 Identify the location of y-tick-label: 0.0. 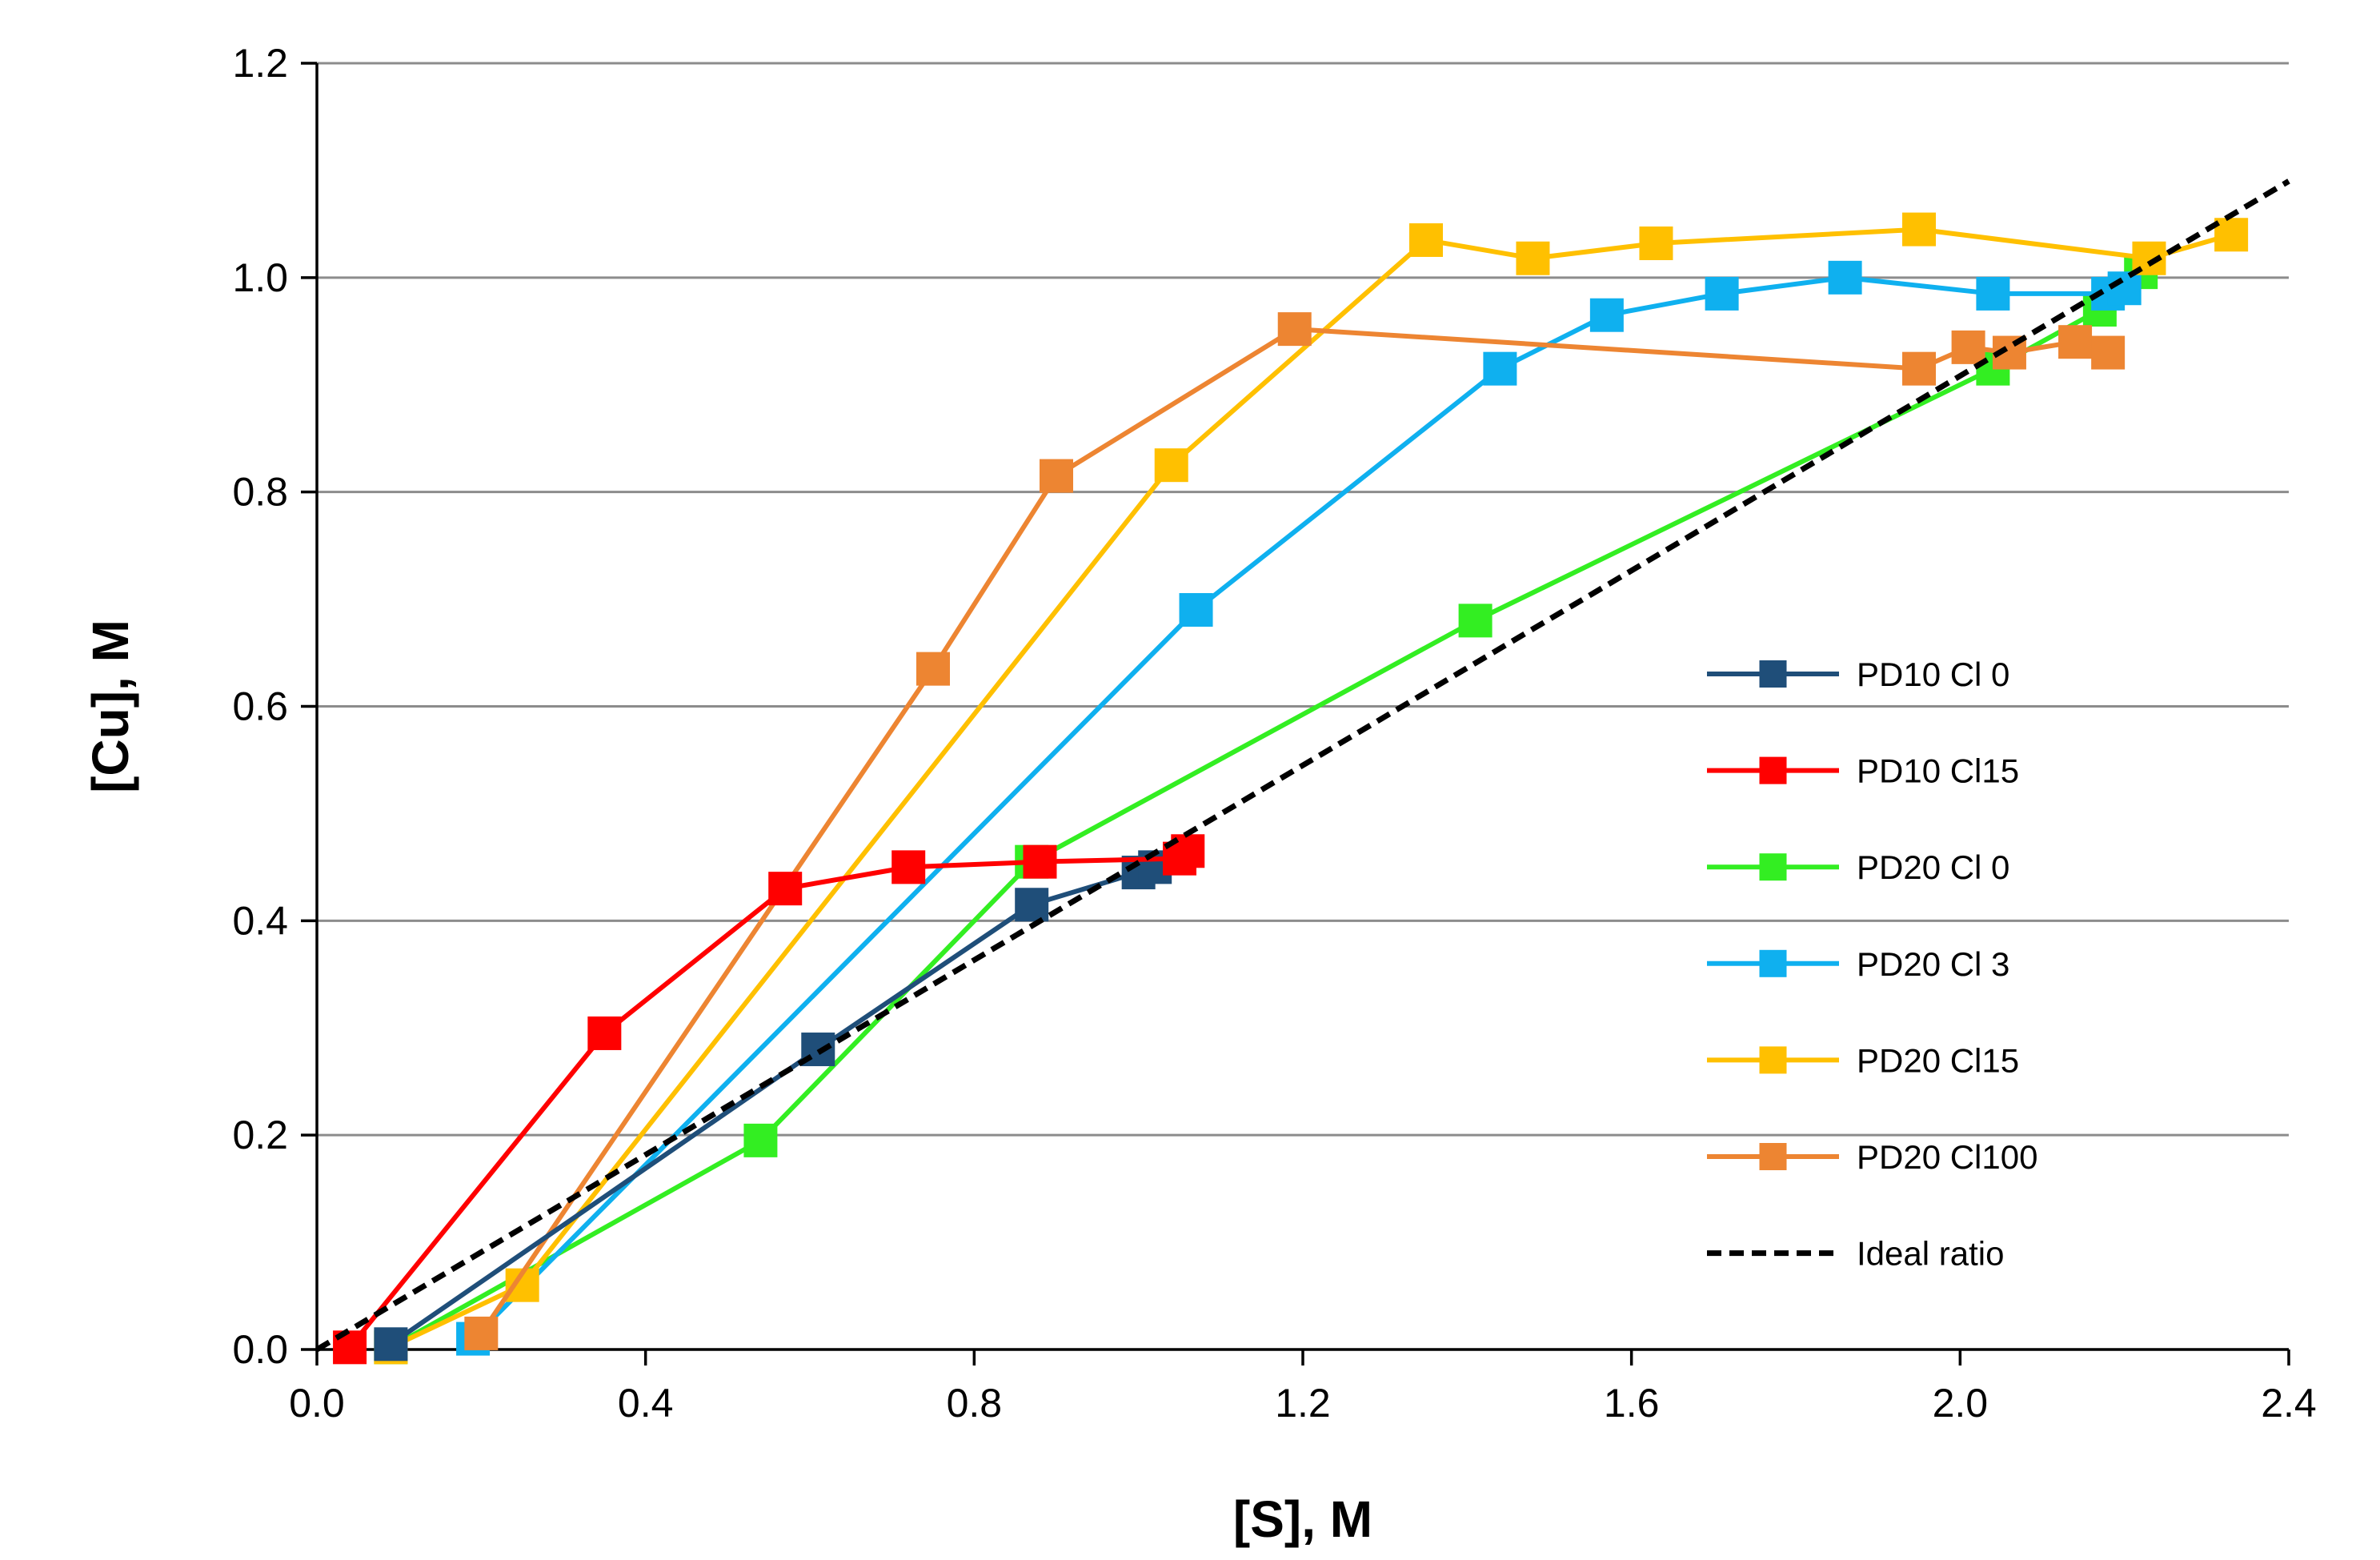
(260, 1350).